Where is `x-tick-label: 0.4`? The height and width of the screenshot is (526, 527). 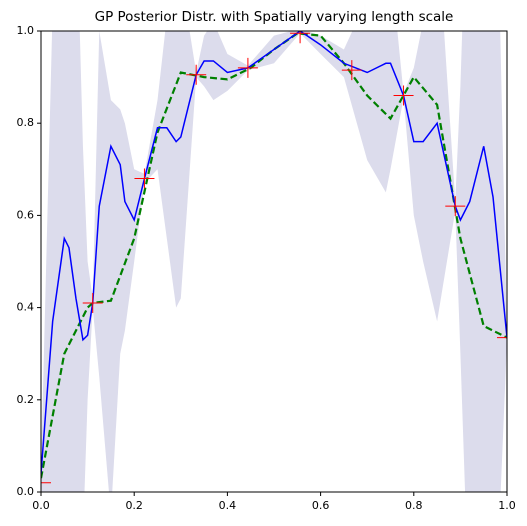 x-tick-label: 0.4 is located at coordinates (228, 505).